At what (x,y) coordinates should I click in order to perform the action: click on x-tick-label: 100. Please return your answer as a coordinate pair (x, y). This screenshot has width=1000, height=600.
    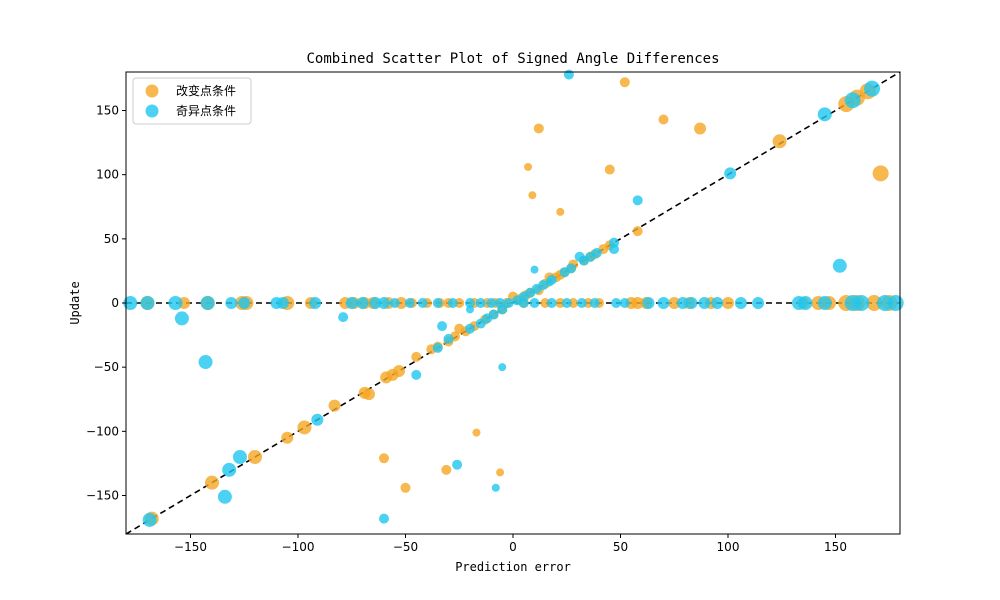
    Looking at the image, I should click on (728, 547).